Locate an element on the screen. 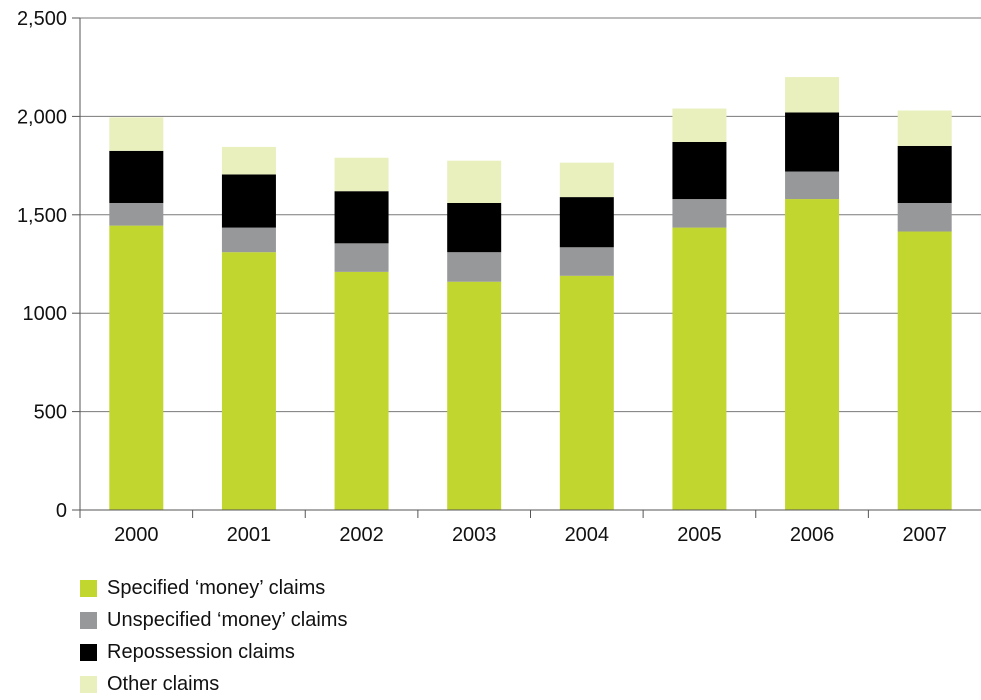  legend-item-specified-money: Specified ‘money’ claims is located at coordinates (213, 588).